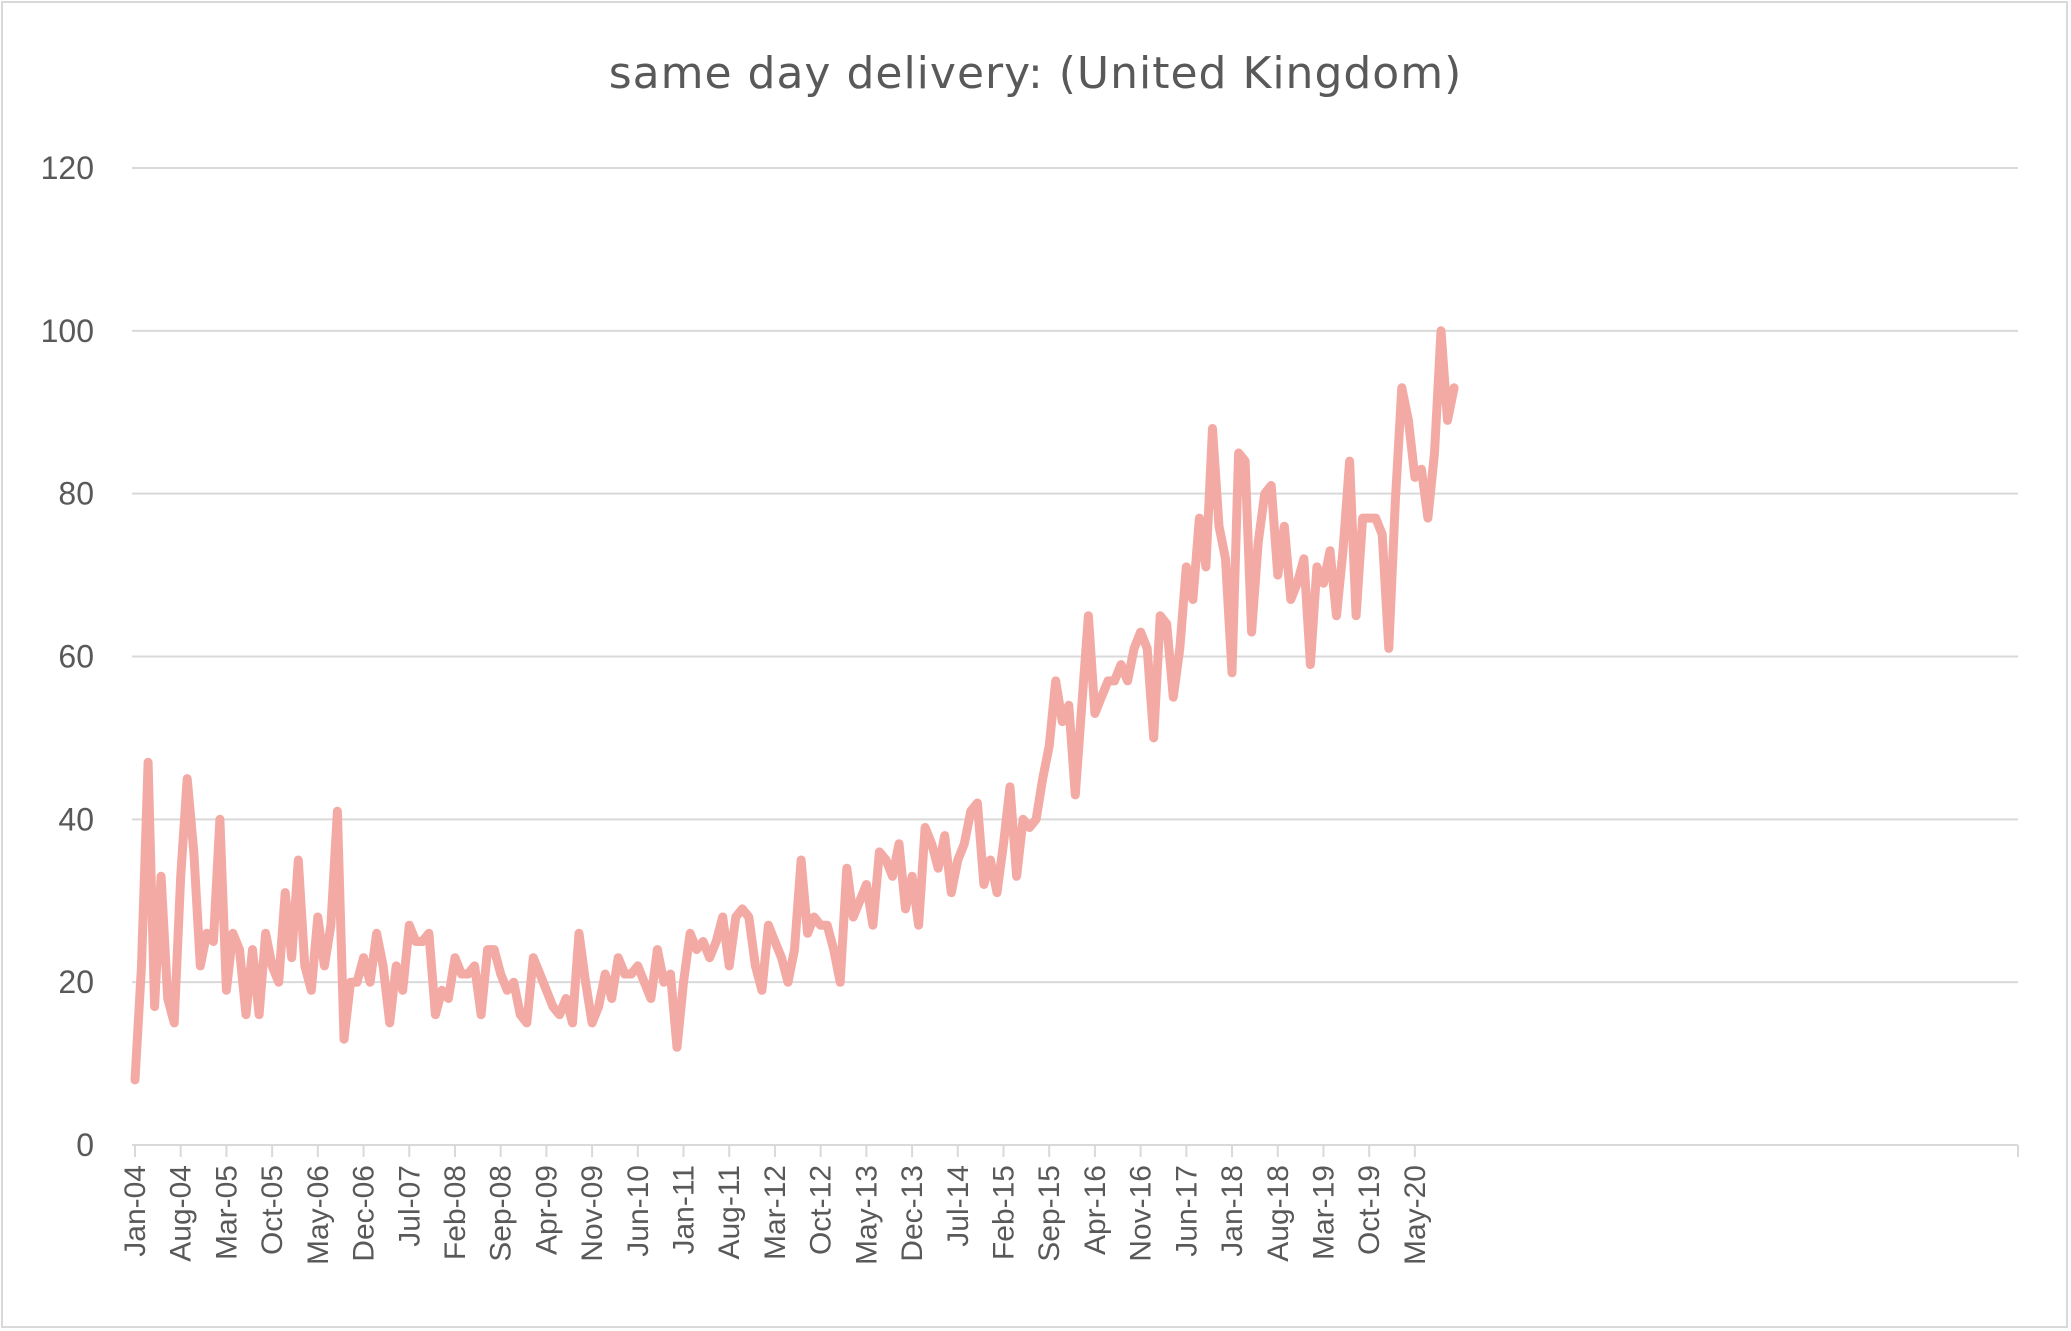 This screenshot has height=1331, width=2071. I want to click on x-tick-label: Sep-15, so click(1049, 1213).